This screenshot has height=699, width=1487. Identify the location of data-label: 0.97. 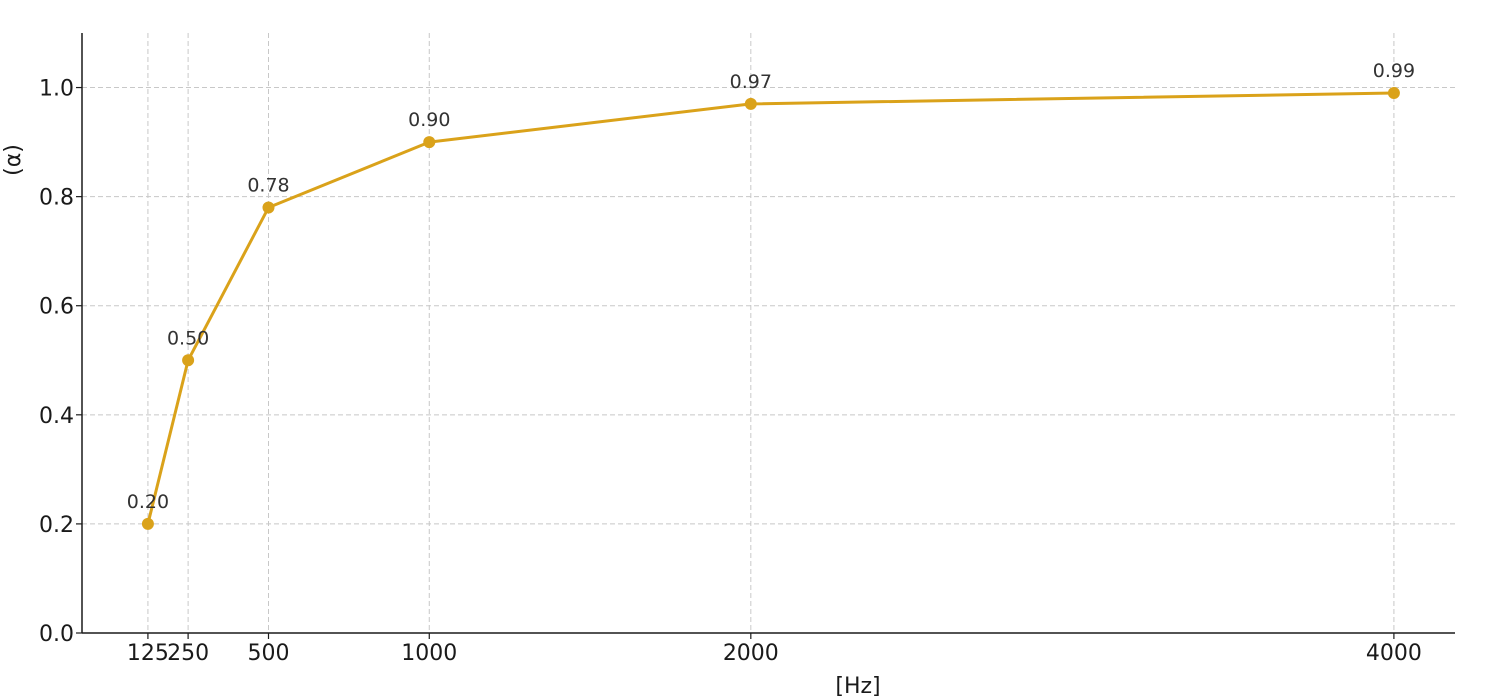
(751, 82).